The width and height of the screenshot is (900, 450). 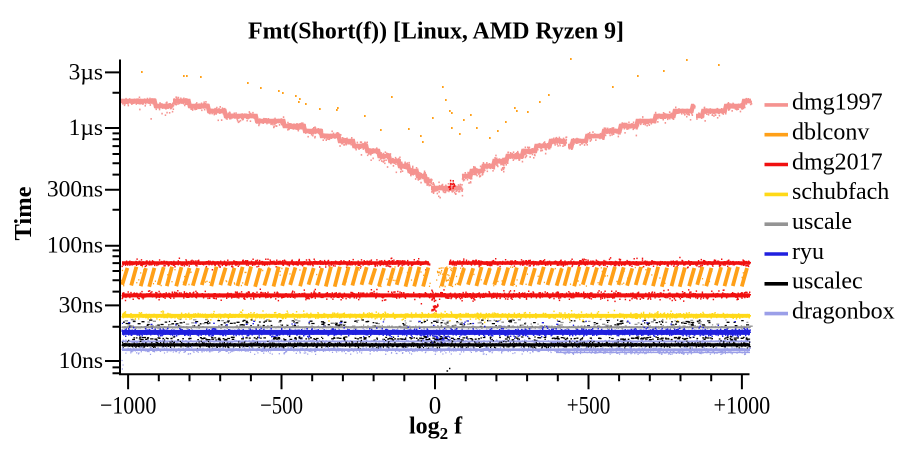 I want to click on svg-text:Fmt(Short(f)) [Linux, AMD Ryze: Fmt(Short(f)) [Linux, AMD Ryzen 9], so click(x=436, y=32).